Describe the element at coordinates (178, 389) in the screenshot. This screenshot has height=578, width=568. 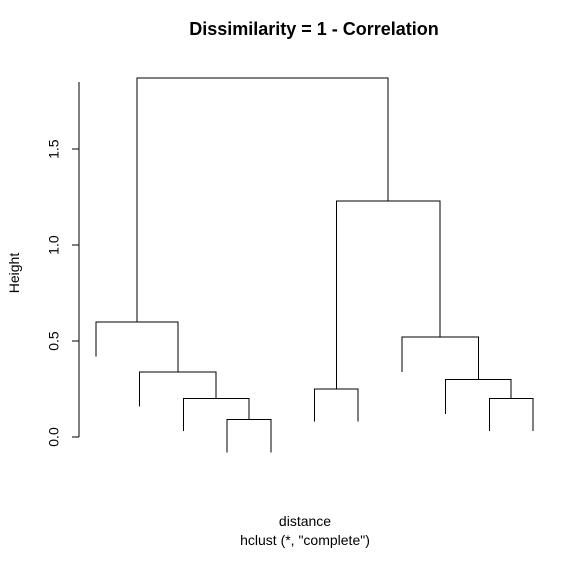
I see `merge-link-m3` at that location.